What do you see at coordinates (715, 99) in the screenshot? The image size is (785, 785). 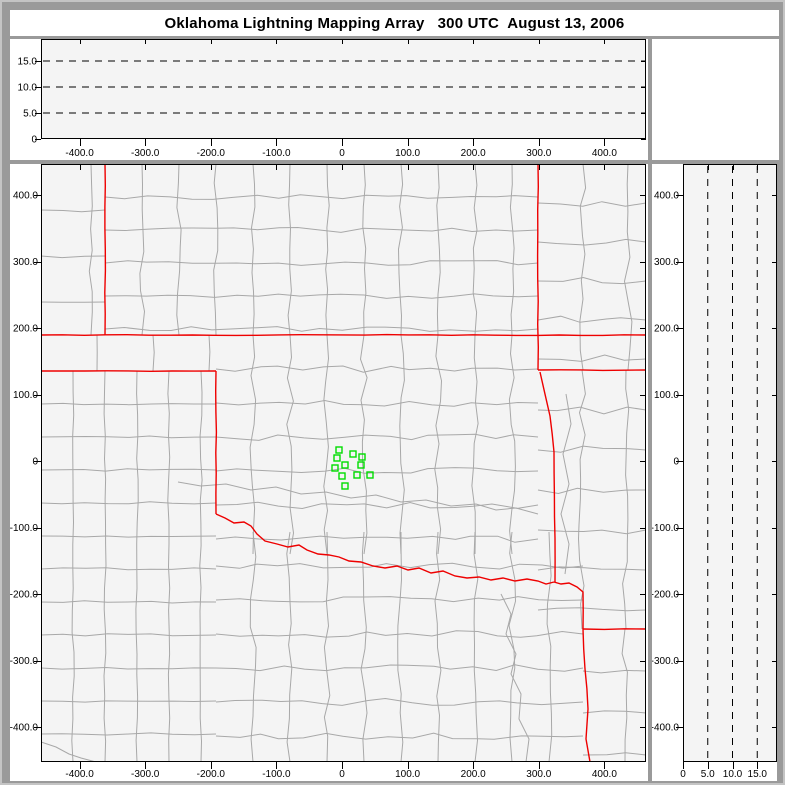 I see `corner-panel` at bounding box center [715, 99].